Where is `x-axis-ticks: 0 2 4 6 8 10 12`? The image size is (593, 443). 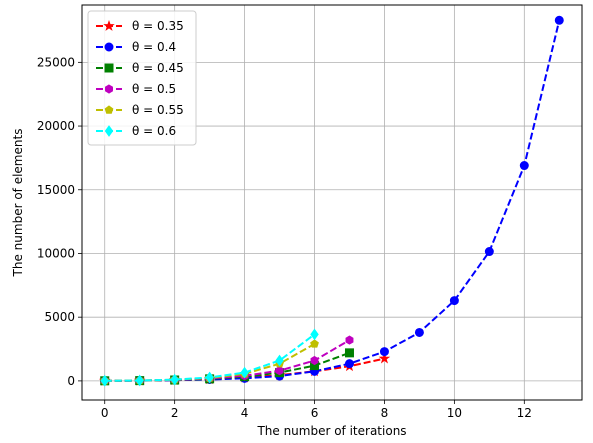
x-axis-ticks: 0 2 4 6 8 10 12 is located at coordinates (316, 410).